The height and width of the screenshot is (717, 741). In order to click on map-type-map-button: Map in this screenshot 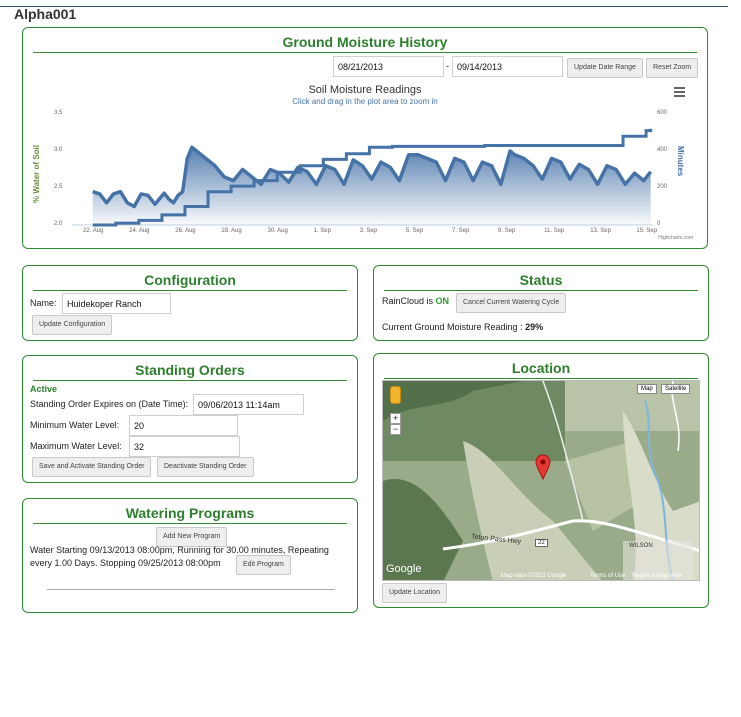, I will do `click(647, 389)`.